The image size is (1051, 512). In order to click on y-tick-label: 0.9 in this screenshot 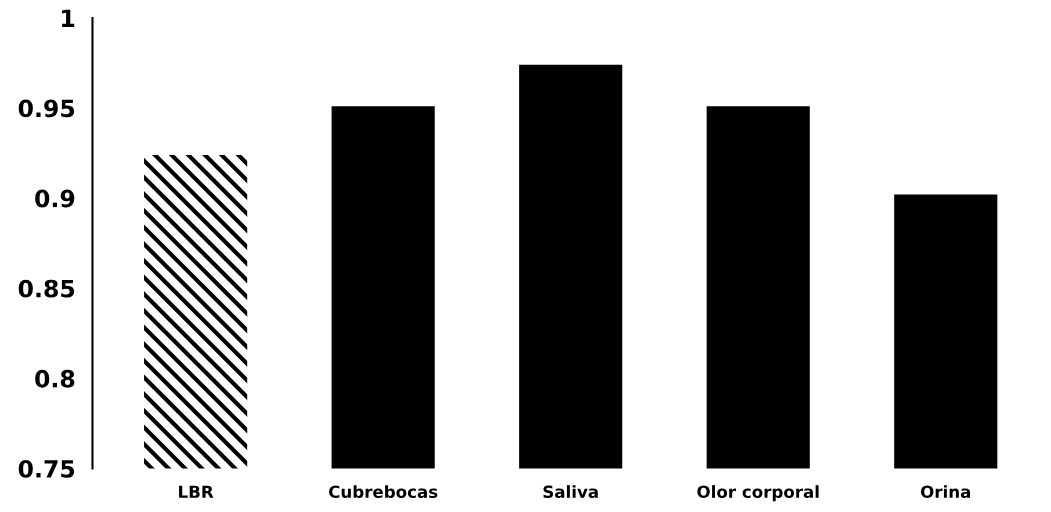, I will do `click(55, 198)`.